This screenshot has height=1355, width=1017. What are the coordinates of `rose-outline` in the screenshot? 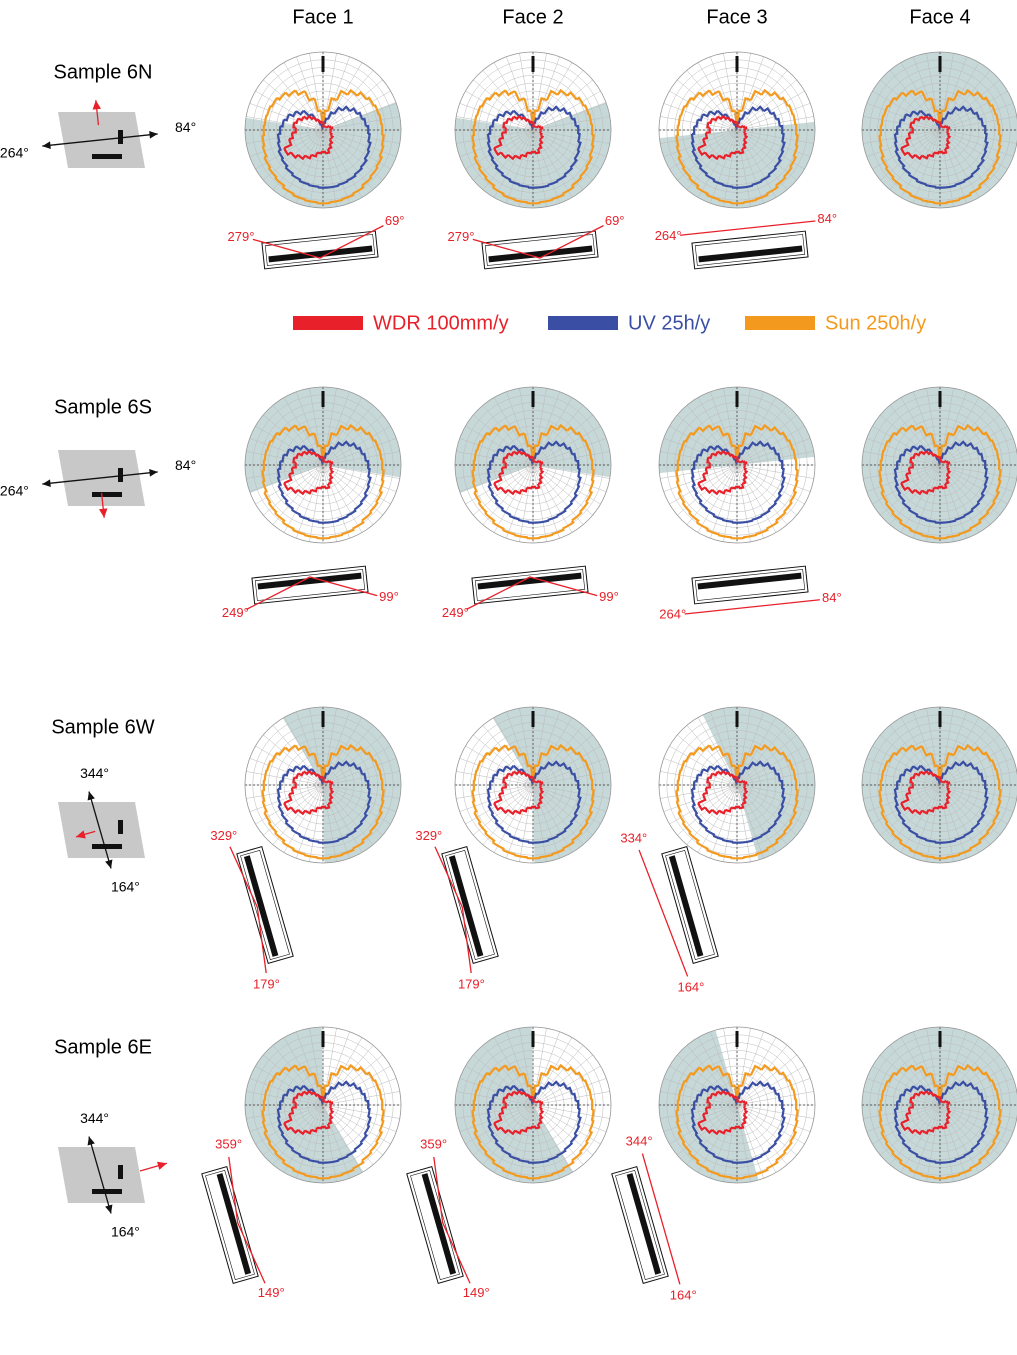 It's located at (939, 1105).